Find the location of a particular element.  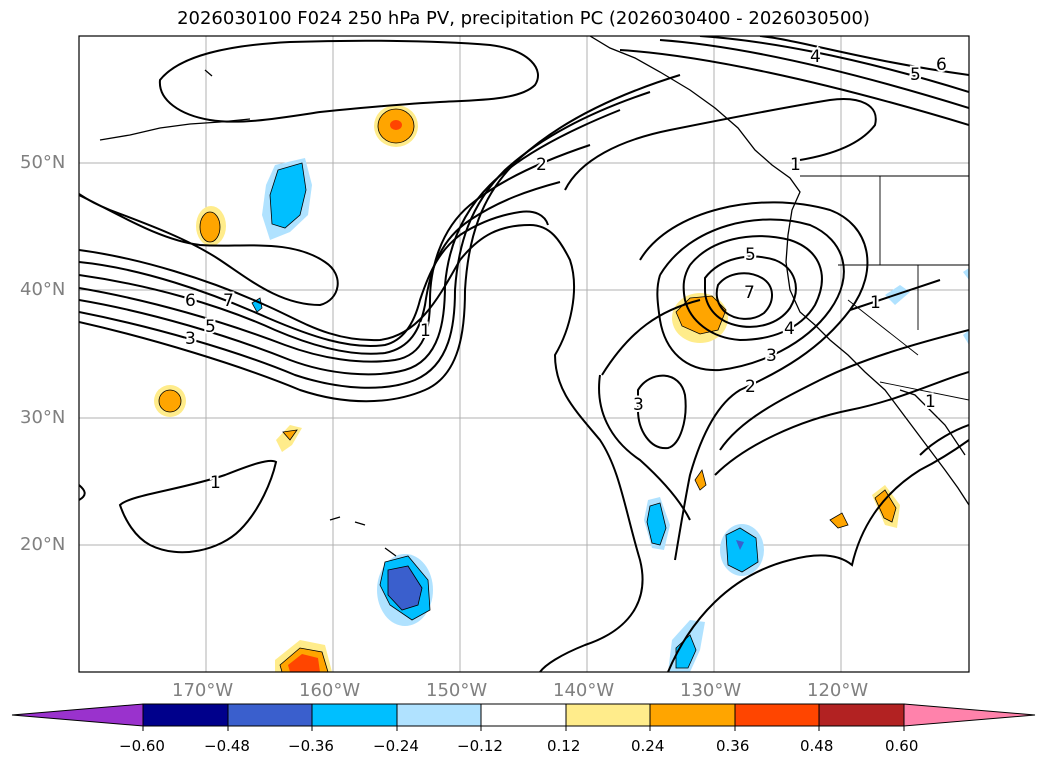

colorbar is located at coordinates (523, 715).